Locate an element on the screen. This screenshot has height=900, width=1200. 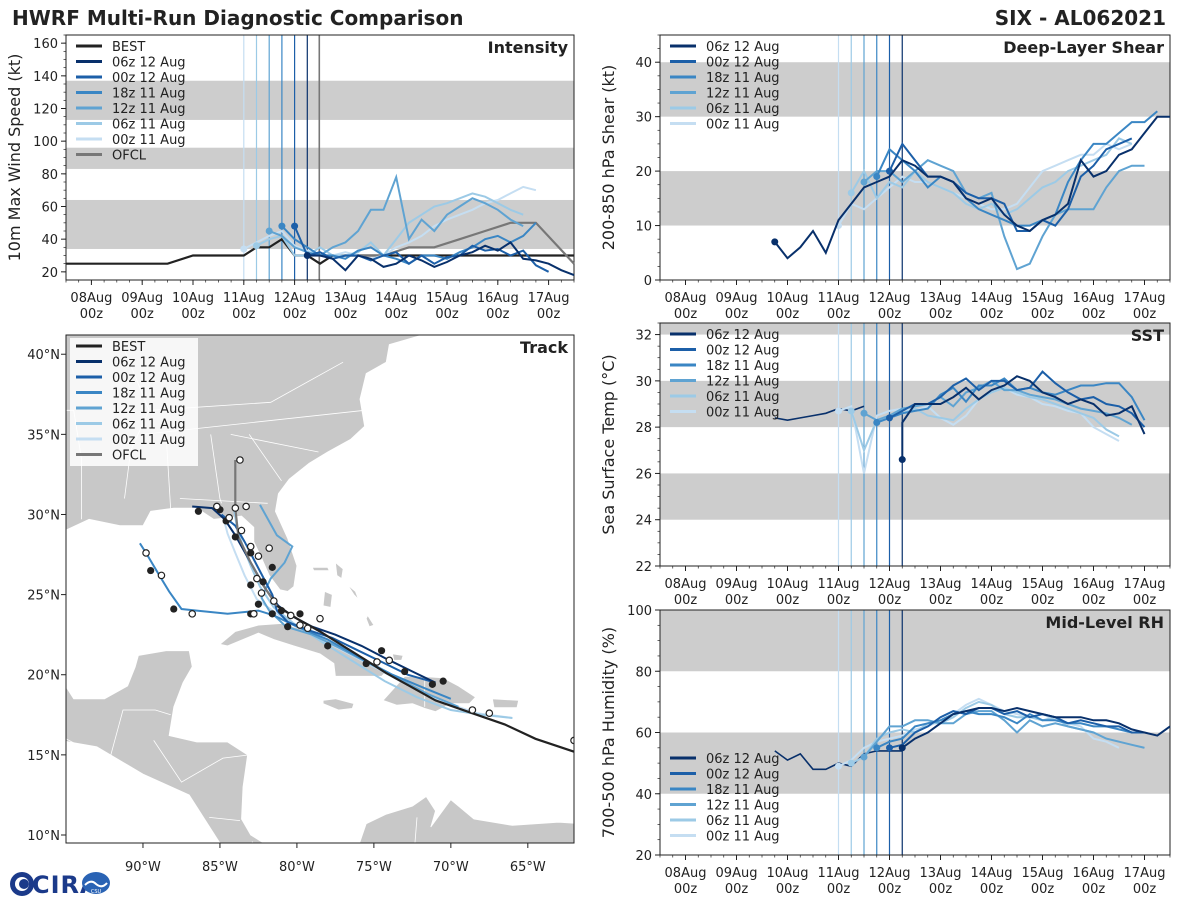
intensity-legend-label: 00z 12 Aug is located at coordinates (149, 78).